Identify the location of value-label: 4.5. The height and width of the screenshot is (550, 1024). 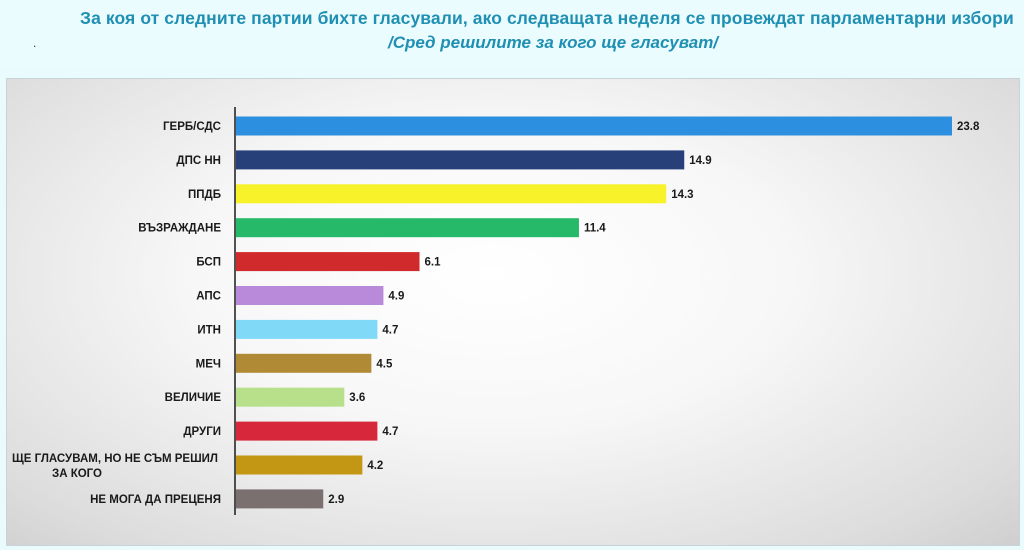
(384, 364).